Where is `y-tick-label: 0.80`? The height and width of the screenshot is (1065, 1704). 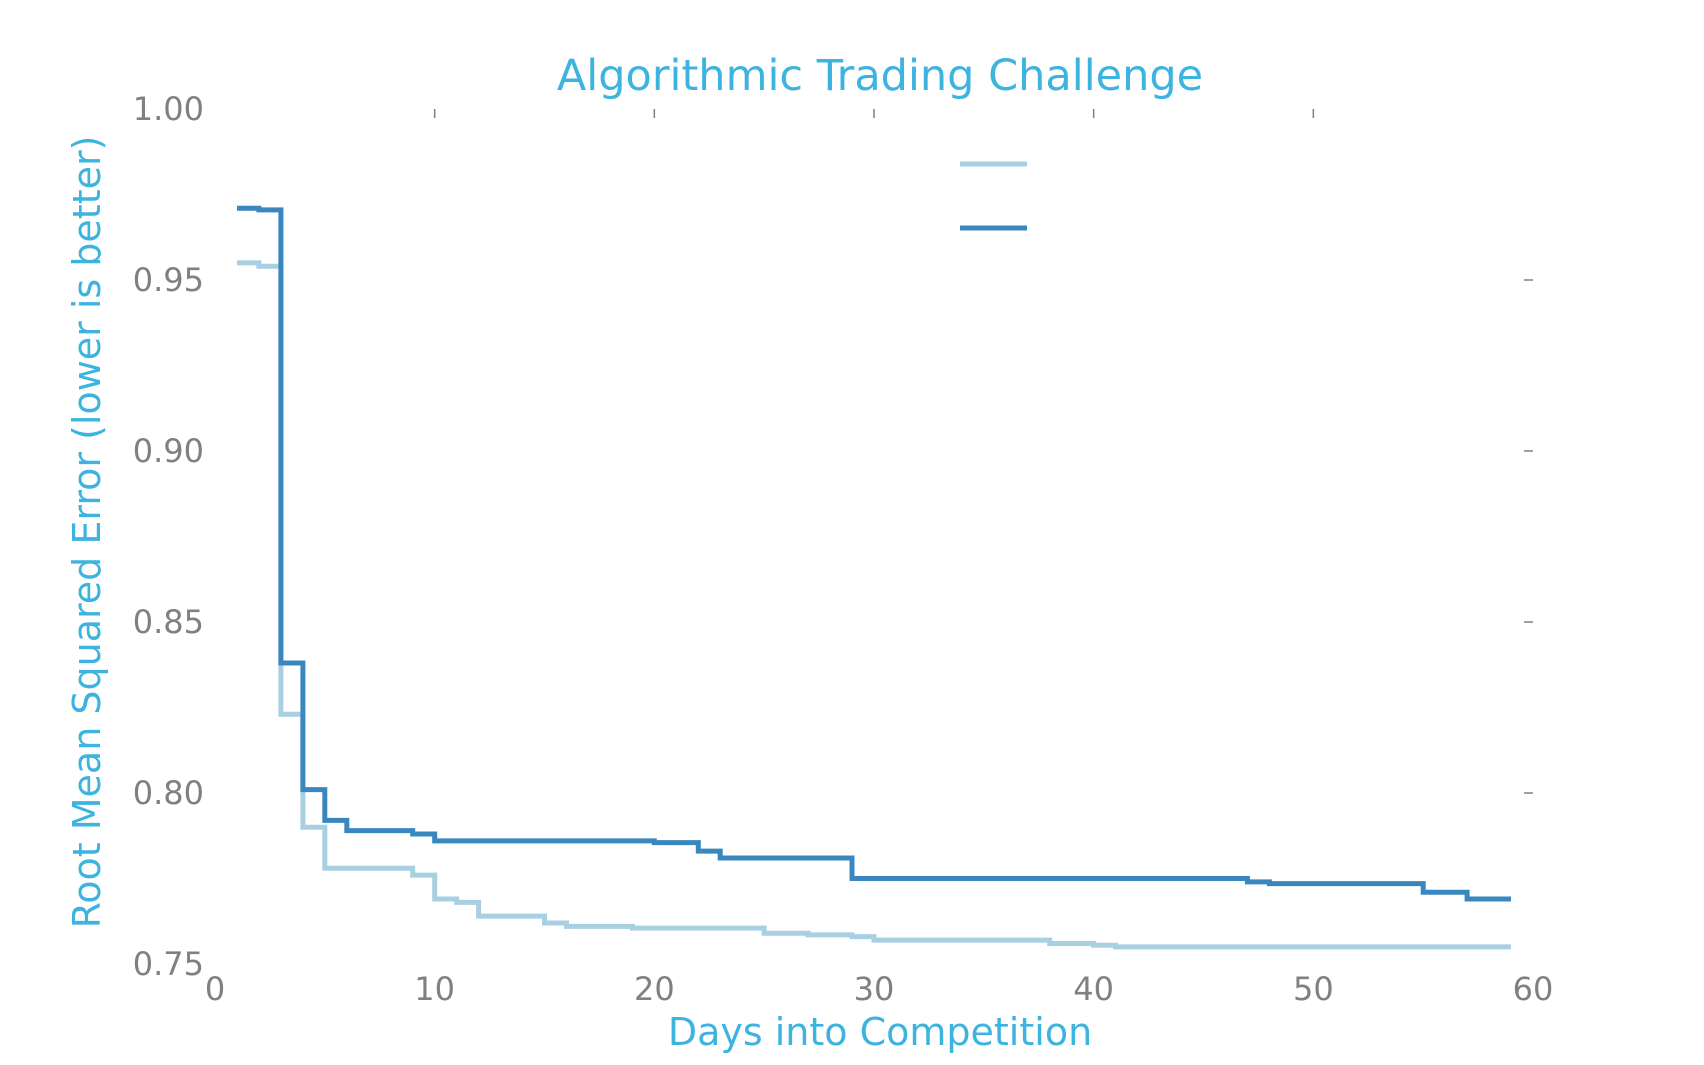 y-tick-label: 0.80 is located at coordinates (168, 793).